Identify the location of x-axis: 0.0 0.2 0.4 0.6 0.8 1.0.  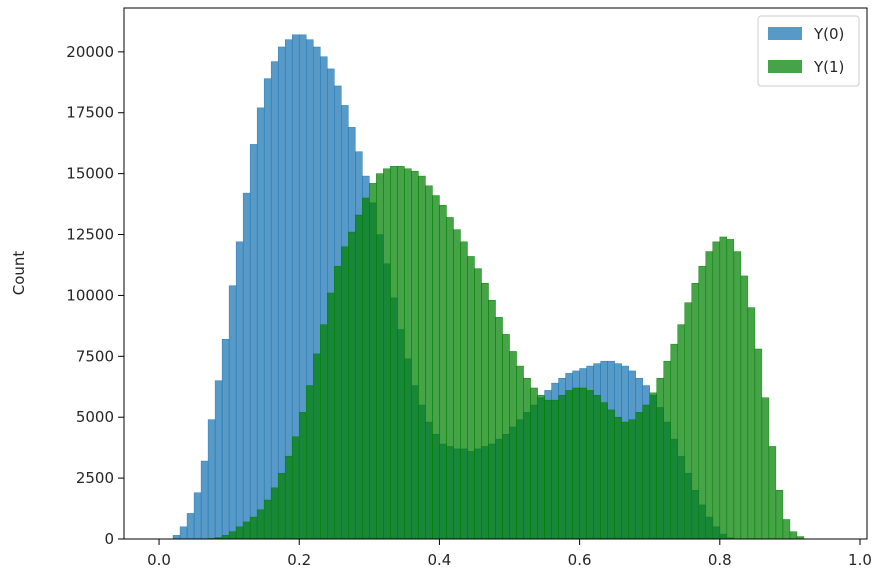
(509, 554).